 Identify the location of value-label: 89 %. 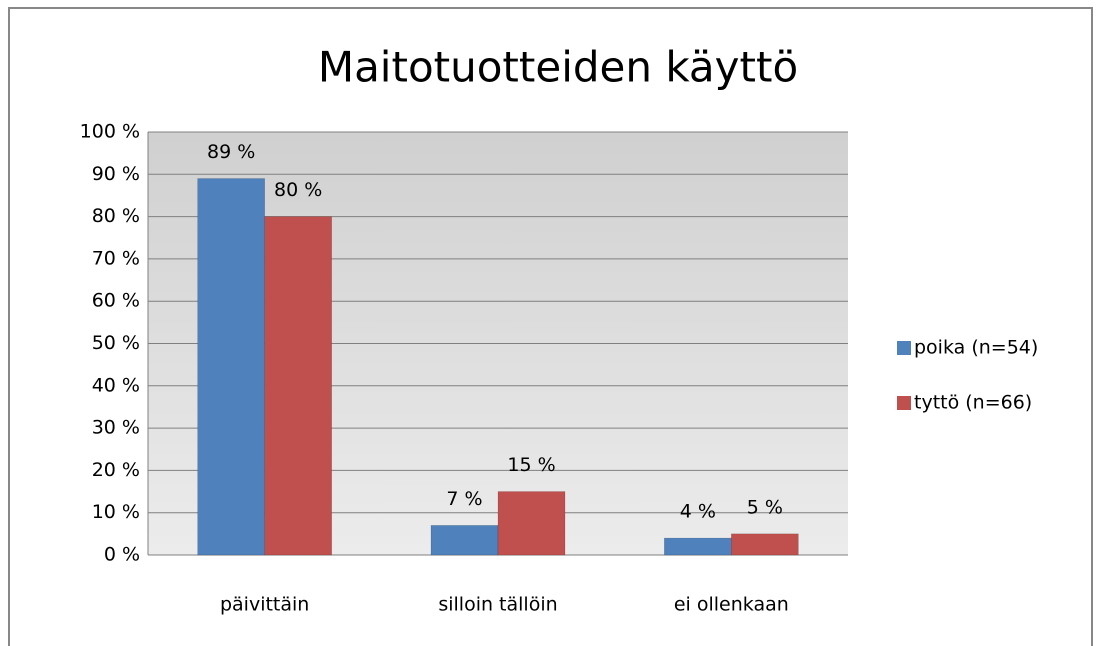
(231, 152).